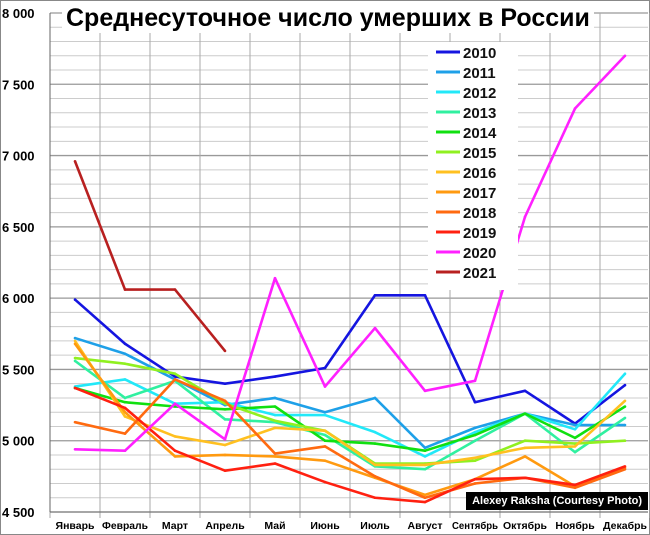  Describe the element at coordinates (150, 256) in the screenshot. I see `series-2021` at that location.